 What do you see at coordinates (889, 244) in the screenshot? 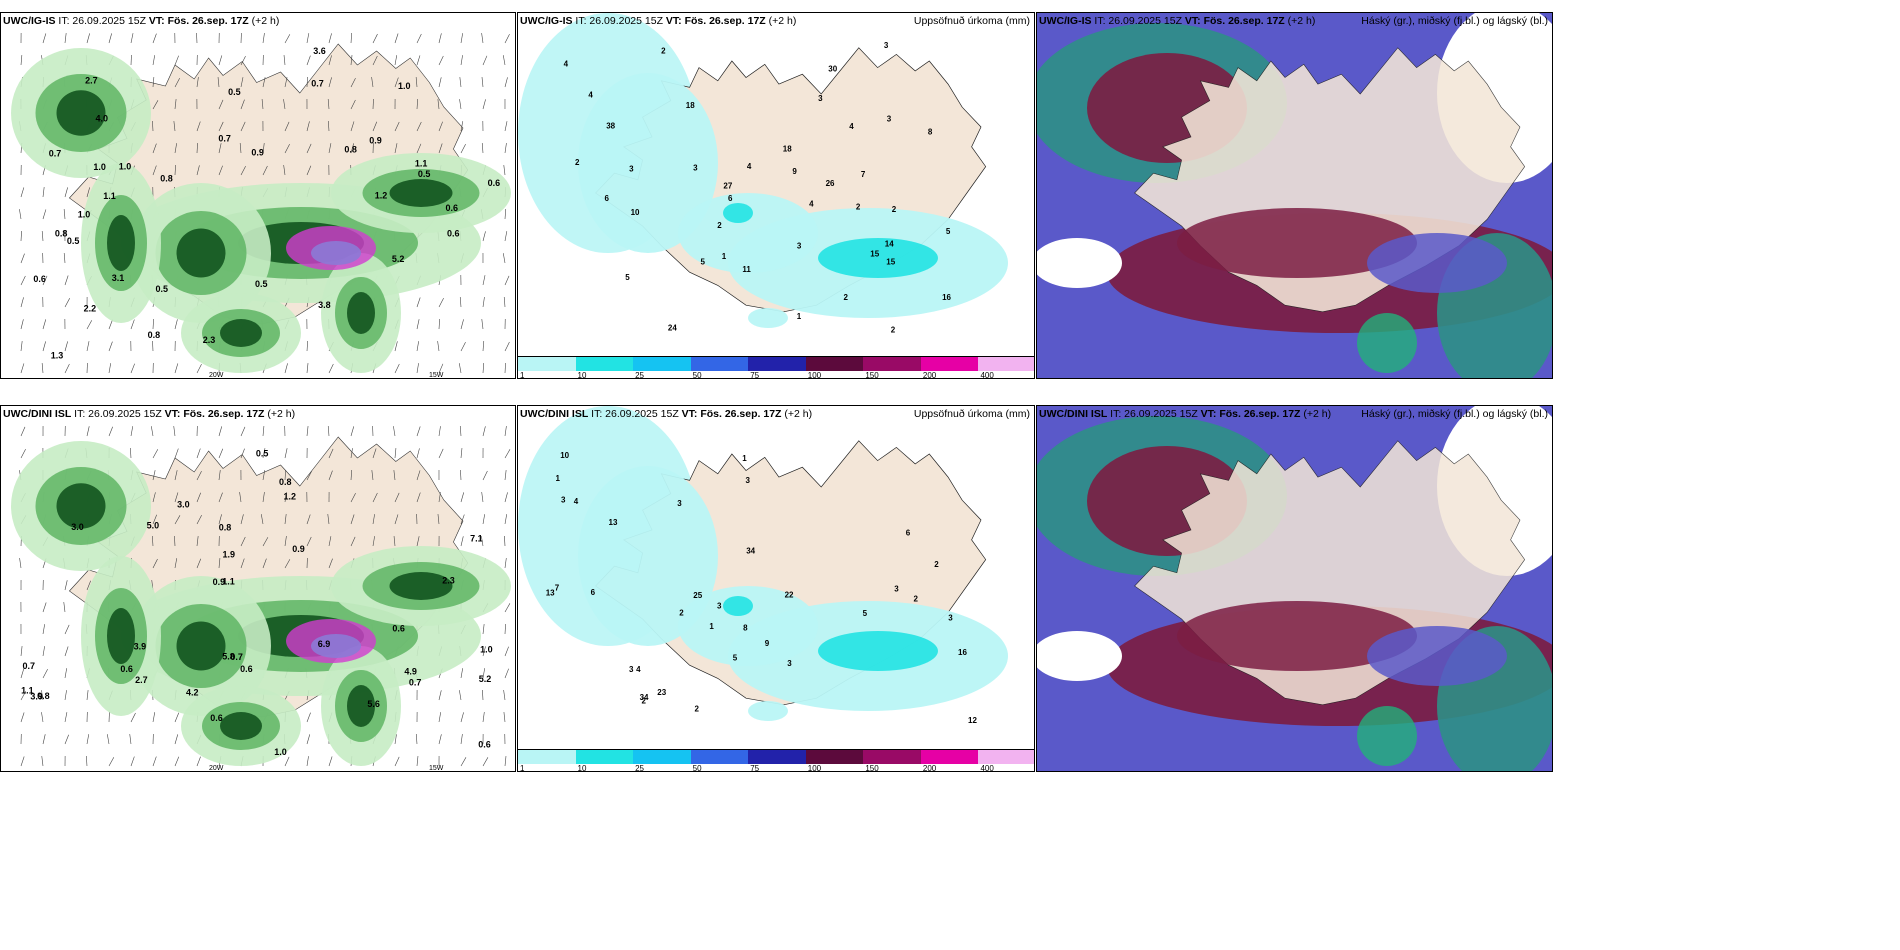
I see `precip-value-label: 14` at bounding box center [889, 244].